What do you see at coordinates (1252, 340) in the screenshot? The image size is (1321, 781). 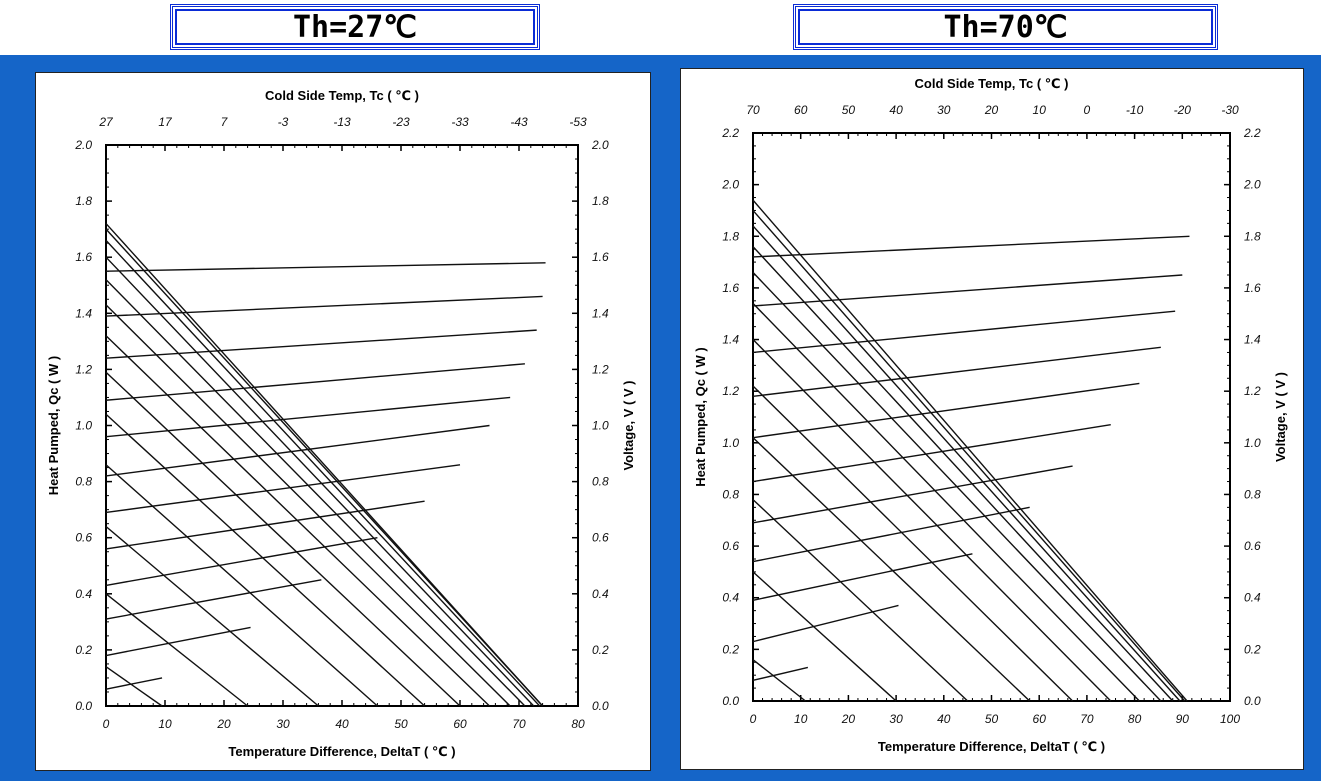 I see `y2-tick-label: 1.4` at bounding box center [1252, 340].